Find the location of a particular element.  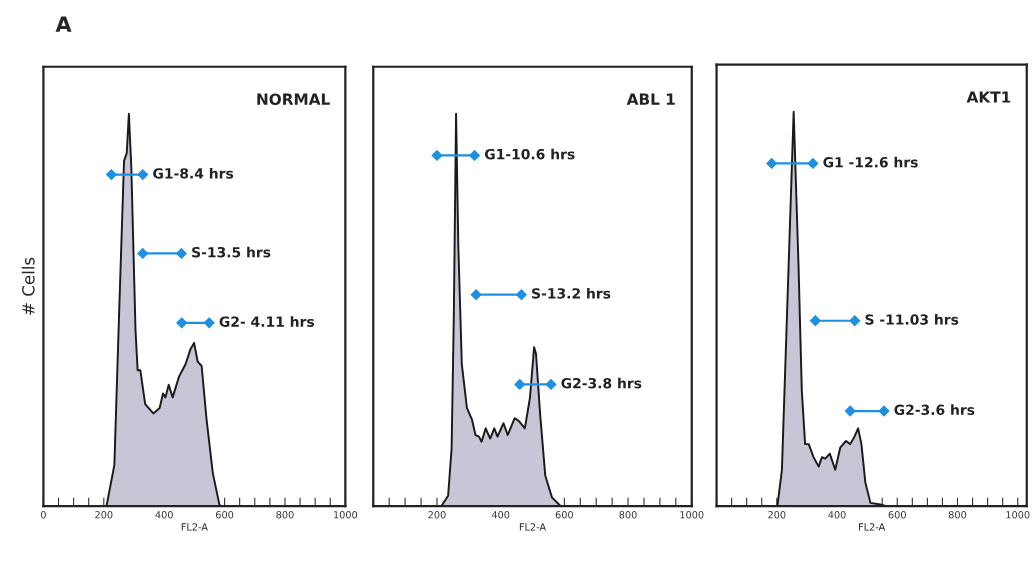

y-axis-title: # Cells is located at coordinates (28, 286).